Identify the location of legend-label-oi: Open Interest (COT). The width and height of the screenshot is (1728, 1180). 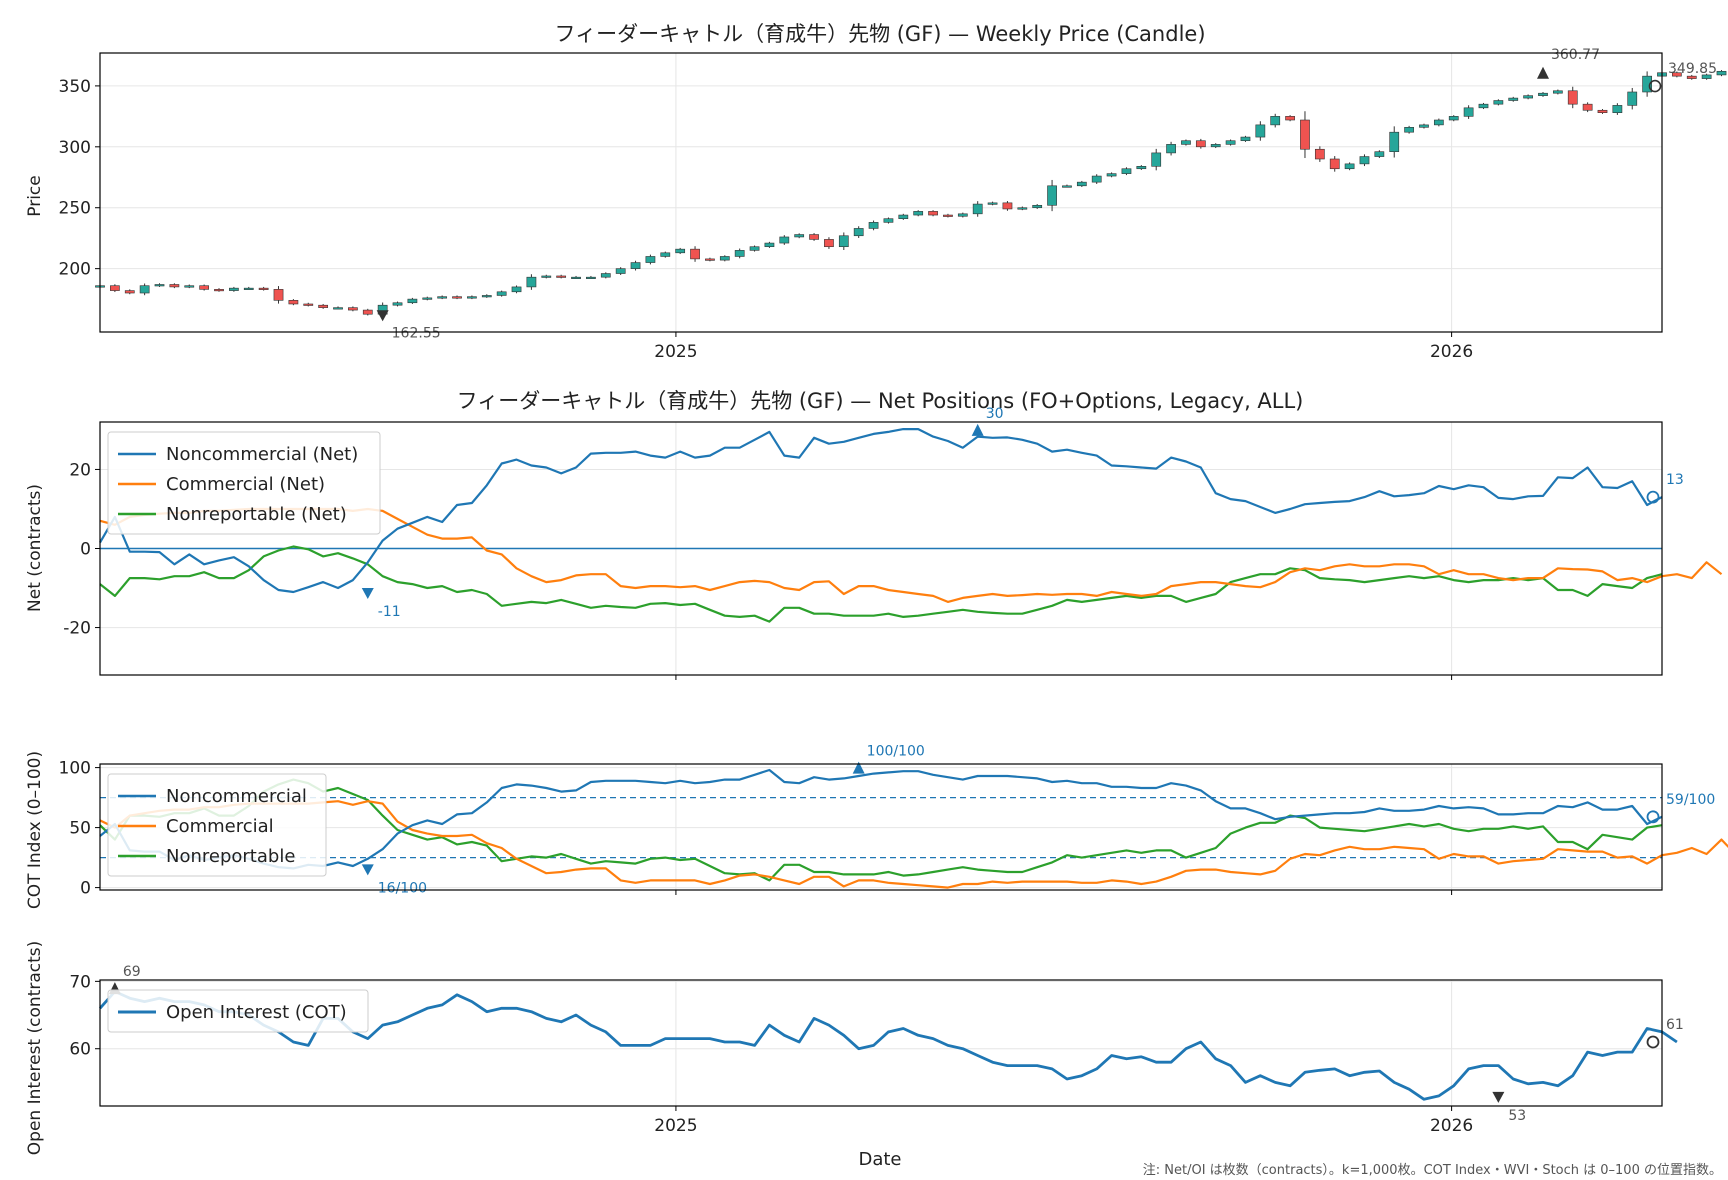
(256, 1012).